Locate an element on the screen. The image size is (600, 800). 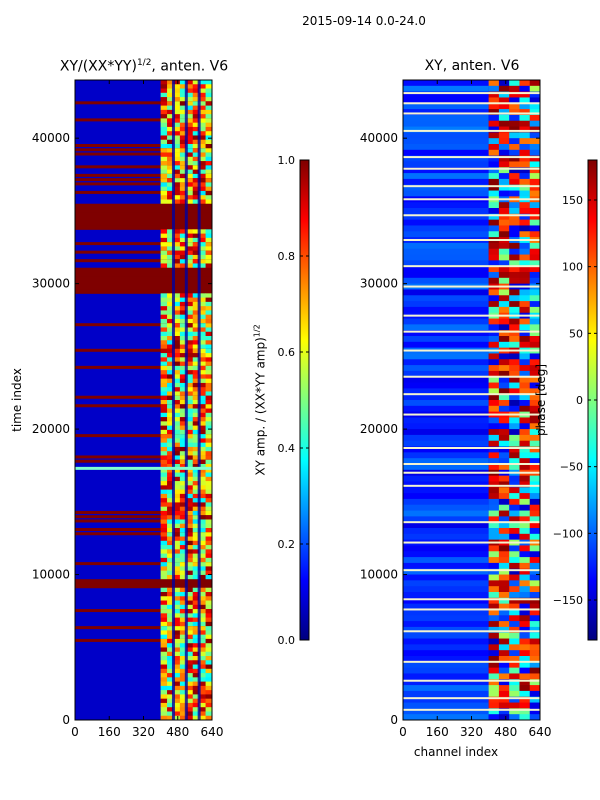
right-colorbar-tick-label: −50 is located at coordinates (571, 467).